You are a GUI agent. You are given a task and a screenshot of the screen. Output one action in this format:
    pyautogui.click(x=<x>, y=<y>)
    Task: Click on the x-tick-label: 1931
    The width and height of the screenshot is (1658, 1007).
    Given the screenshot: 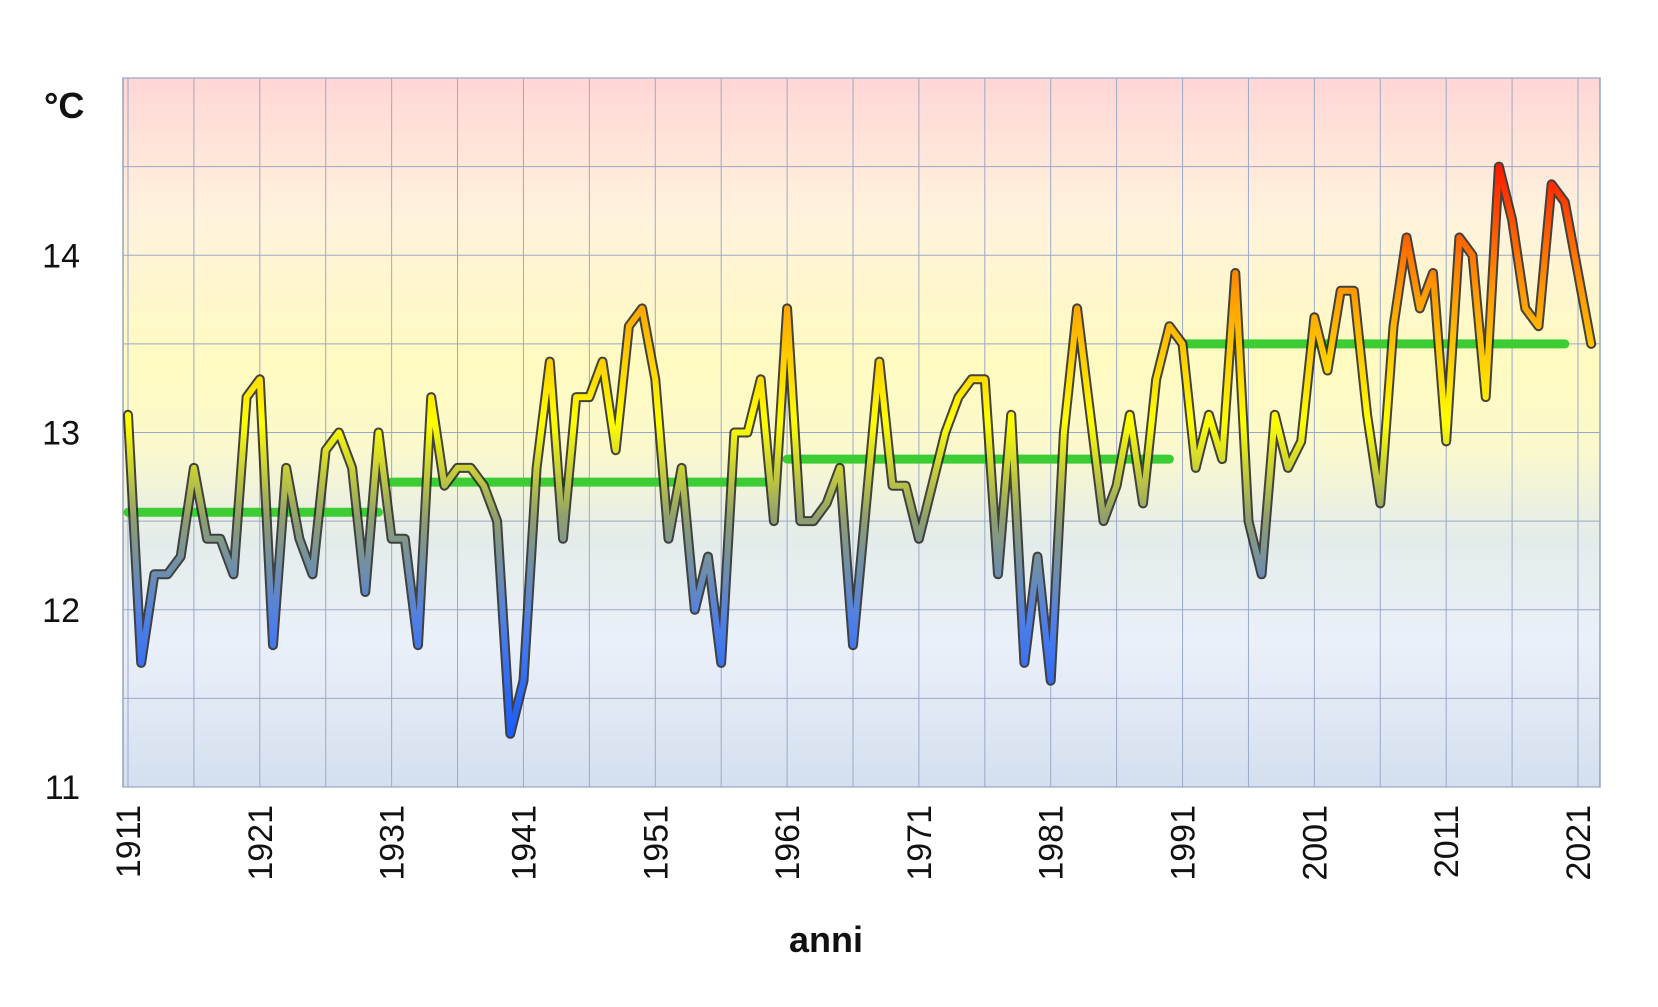 What is the action you would take?
    pyautogui.click(x=393, y=843)
    